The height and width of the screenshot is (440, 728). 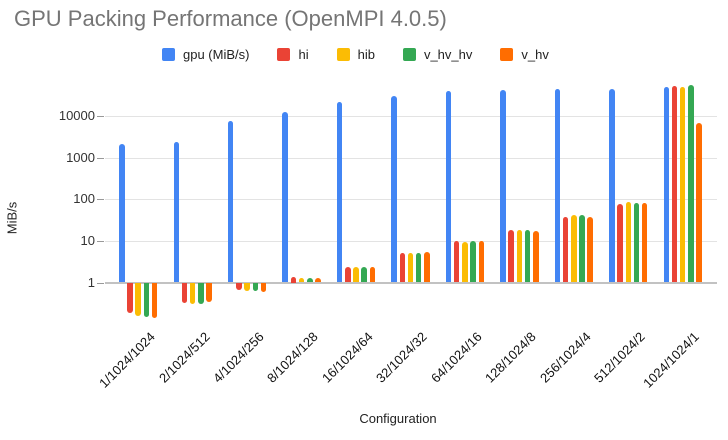 I want to click on legend-item-v_hv: v_hv, so click(x=524, y=54).